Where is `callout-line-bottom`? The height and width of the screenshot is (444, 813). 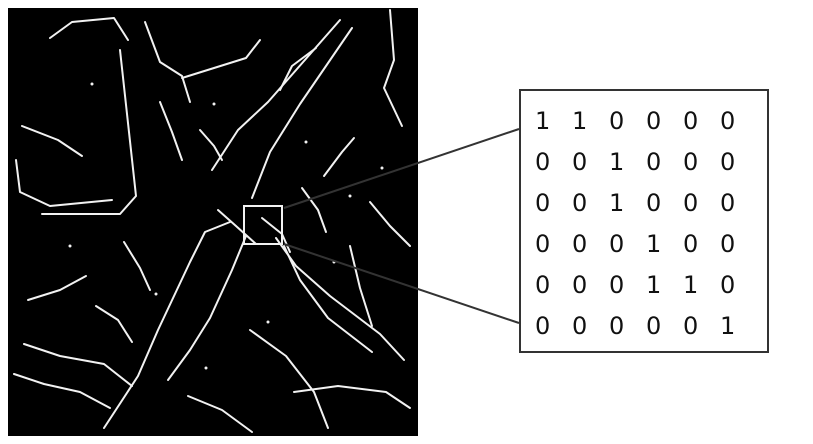
callout-line-bottom is located at coordinates (401, 283).